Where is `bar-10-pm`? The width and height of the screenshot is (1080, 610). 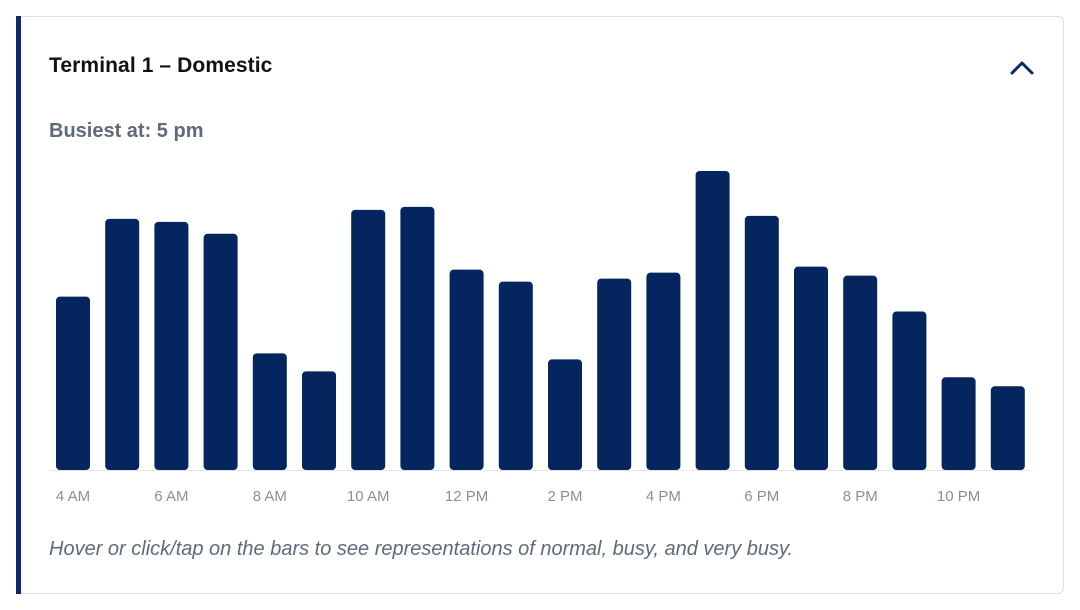 bar-10-pm is located at coordinates (958, 423).